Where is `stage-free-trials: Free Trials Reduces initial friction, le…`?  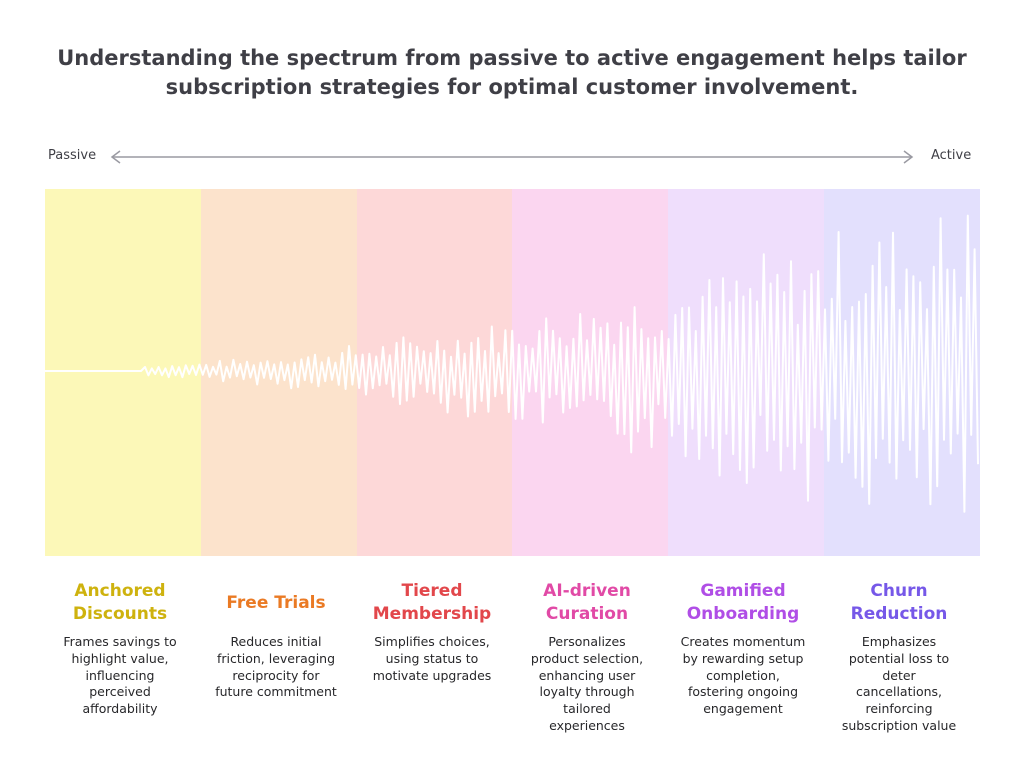
stage-free-trials: Free Trials Reduces initial friction, le… is located at coordinates (276, 640).